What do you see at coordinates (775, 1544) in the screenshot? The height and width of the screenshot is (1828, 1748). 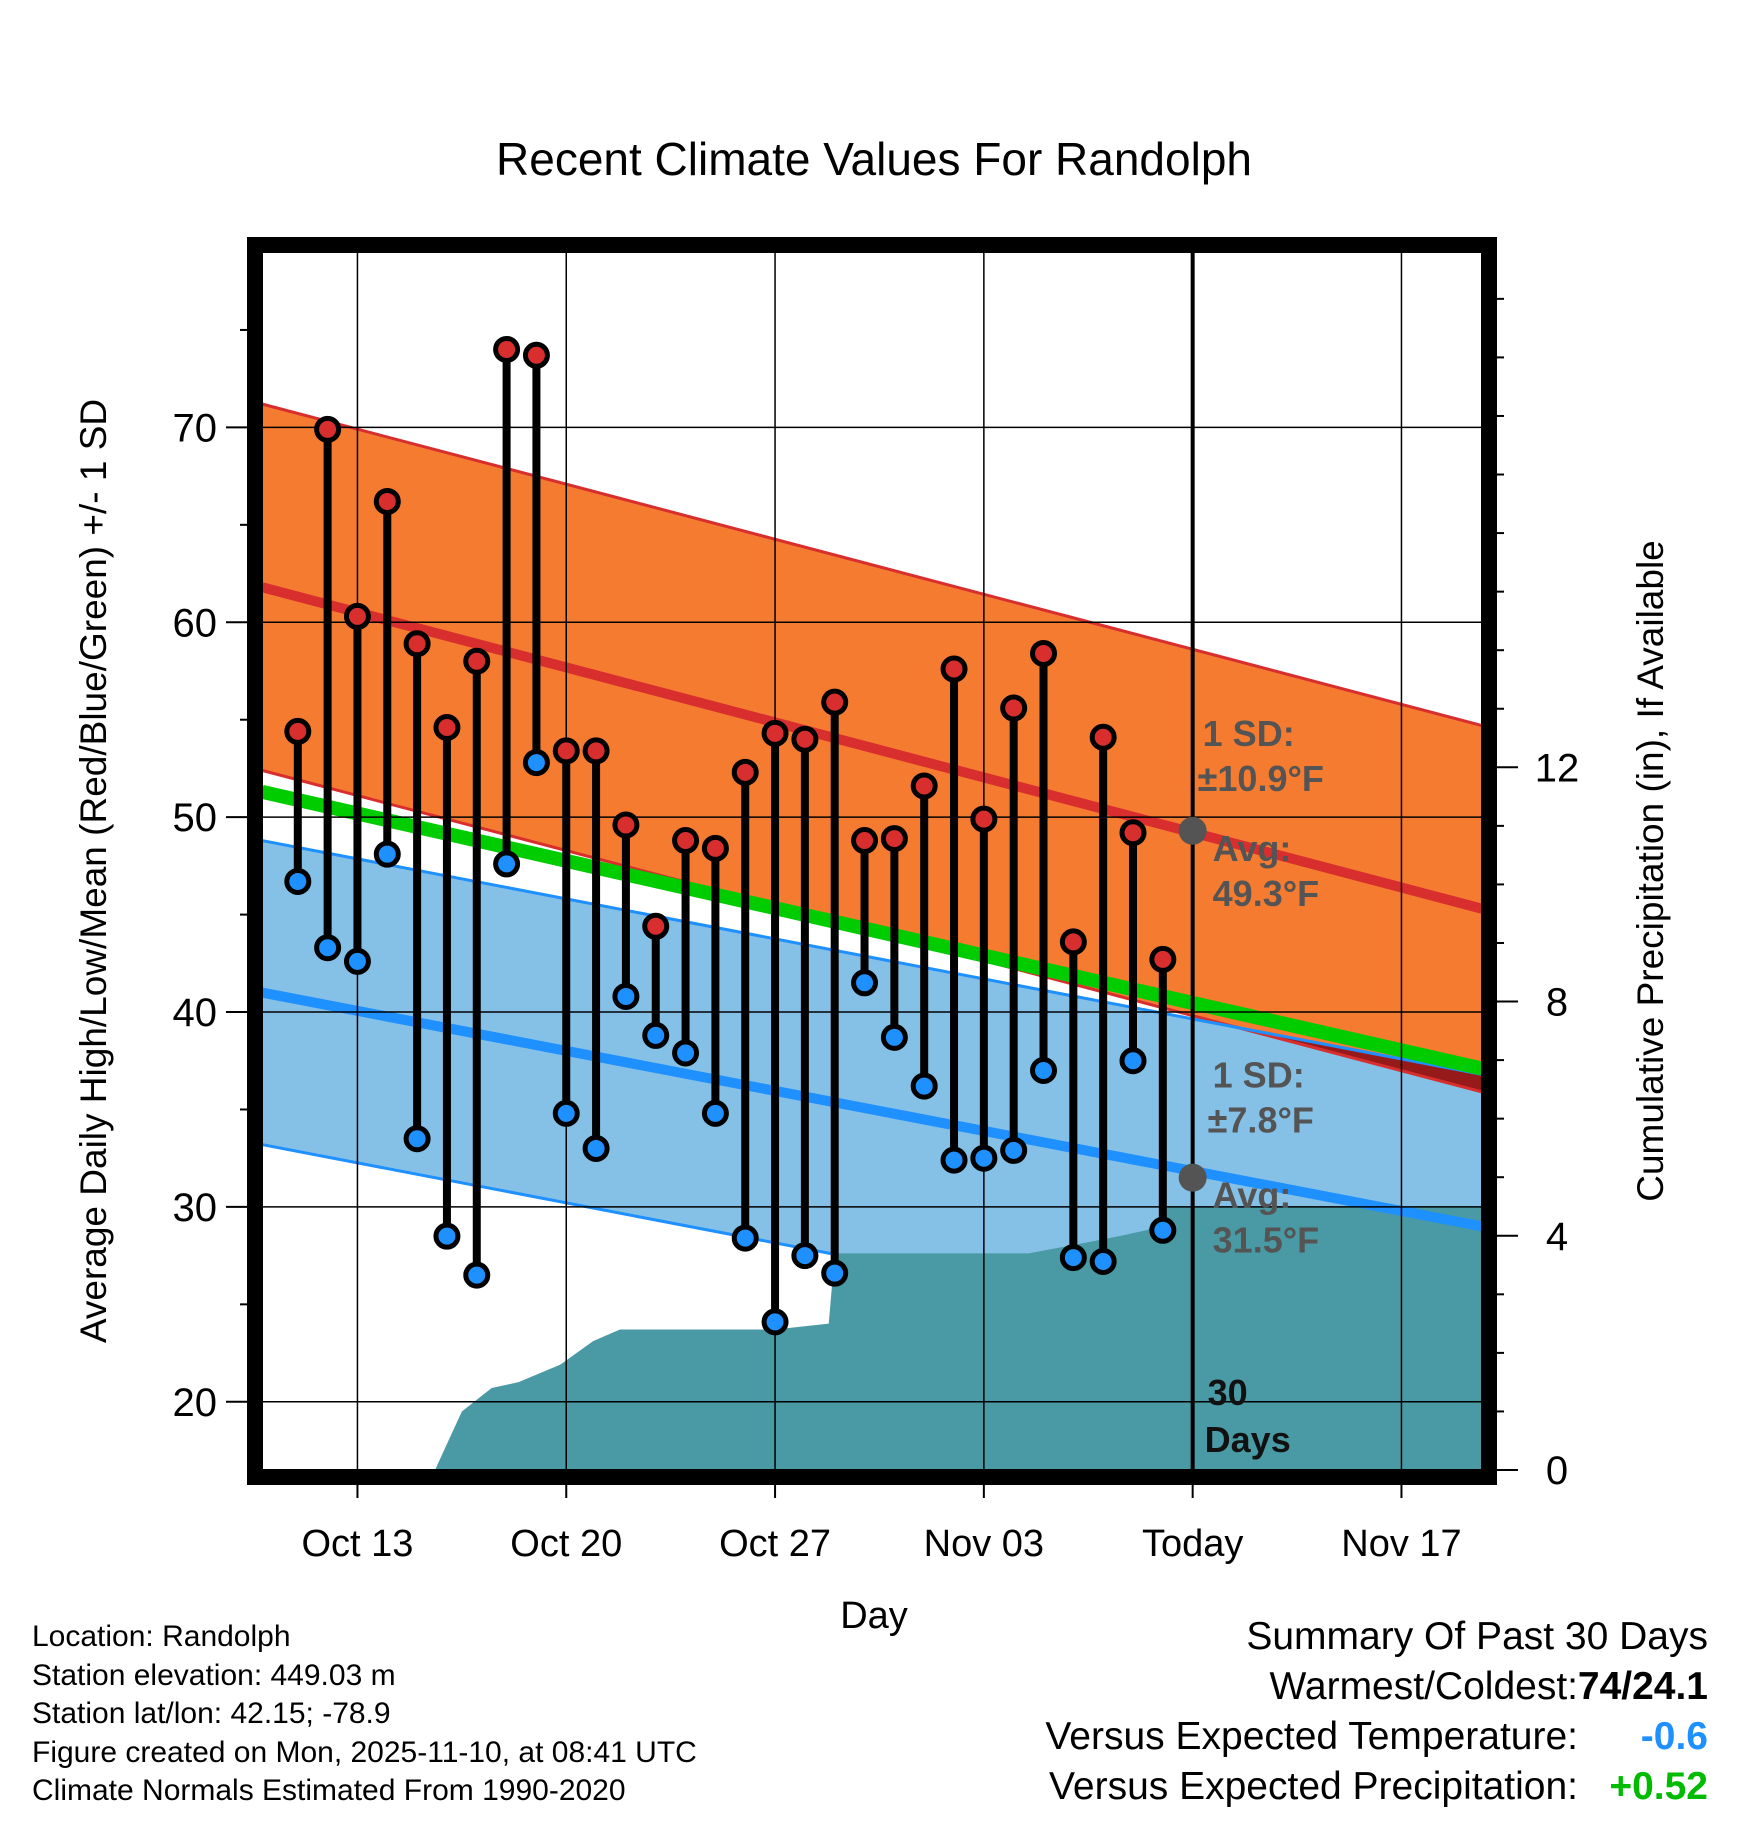 I see `x-tick-label: Oct 27` at bounding box center [775, 1544].